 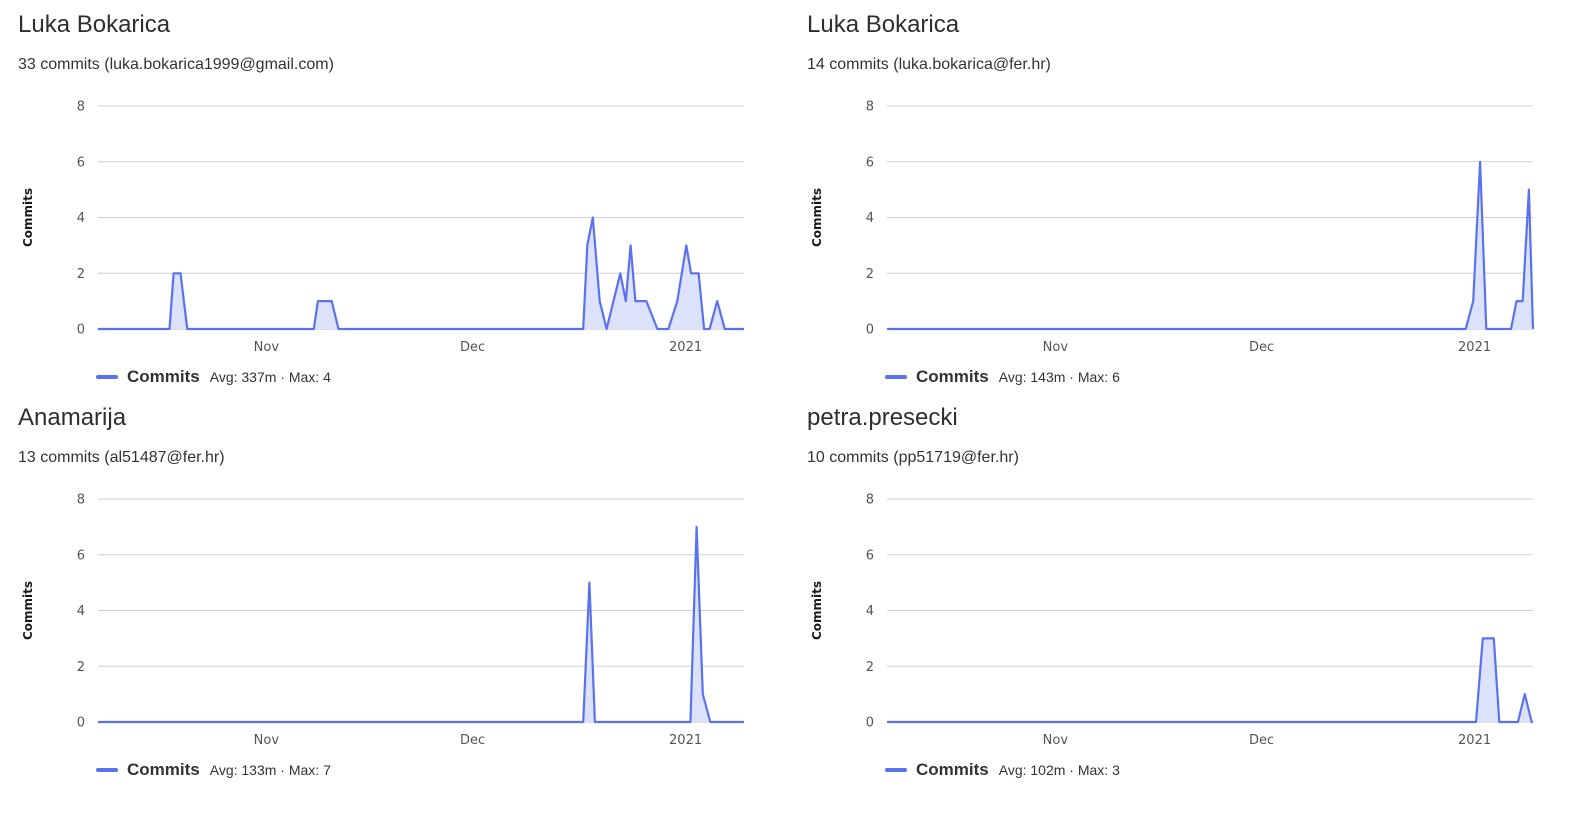 What do you see at coordinates (1059, 377) in the screenshot?
I see `legend-stats: Avg: 143m · Max: 6` at bounding box center [1059, 377].